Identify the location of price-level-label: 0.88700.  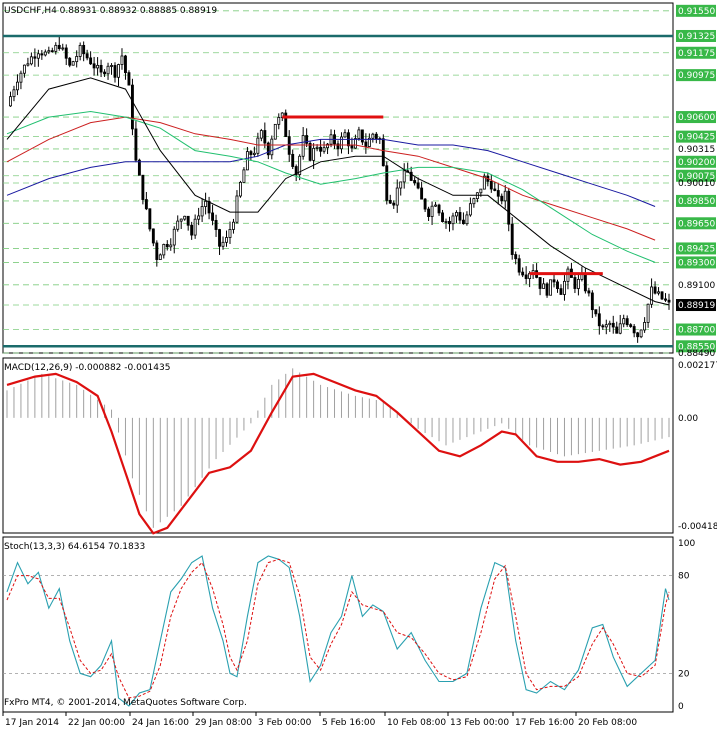
(696, 331).